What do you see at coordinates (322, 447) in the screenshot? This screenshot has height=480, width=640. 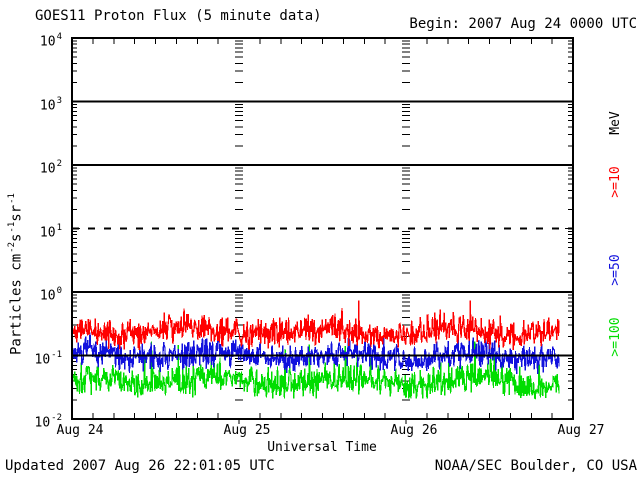 I see `x-axis-title: Universal Time` at bounding box center [322, 447].